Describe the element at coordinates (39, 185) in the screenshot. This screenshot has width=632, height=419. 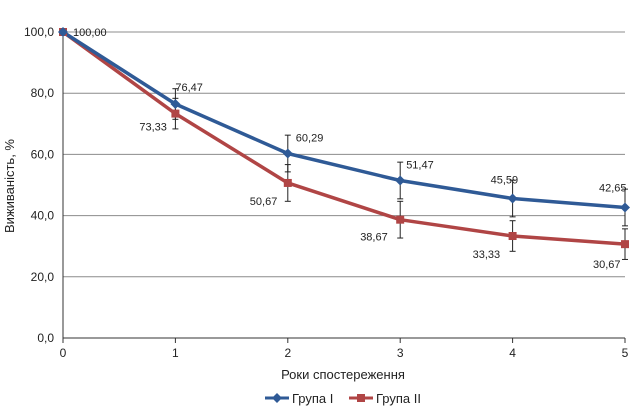
I see `y-tick-labels: 0,0 20,0 40,0 60,0 80,0 100,0` at that location.